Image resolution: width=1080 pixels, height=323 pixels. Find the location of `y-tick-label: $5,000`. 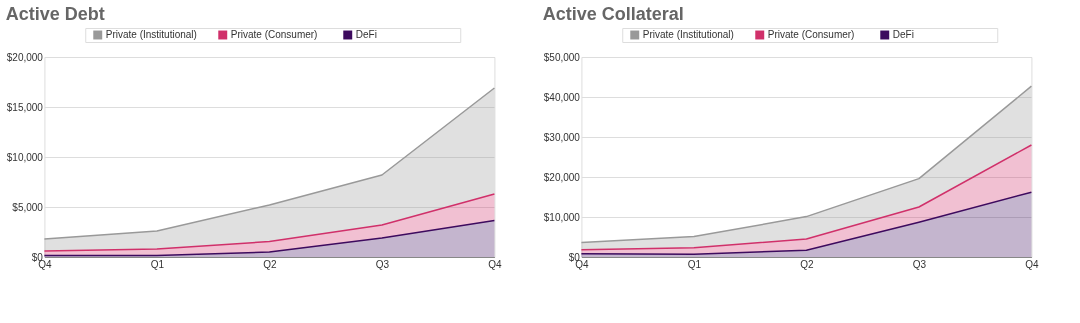

y-tick-label: $5,000 is located at coordinates (28, 207).